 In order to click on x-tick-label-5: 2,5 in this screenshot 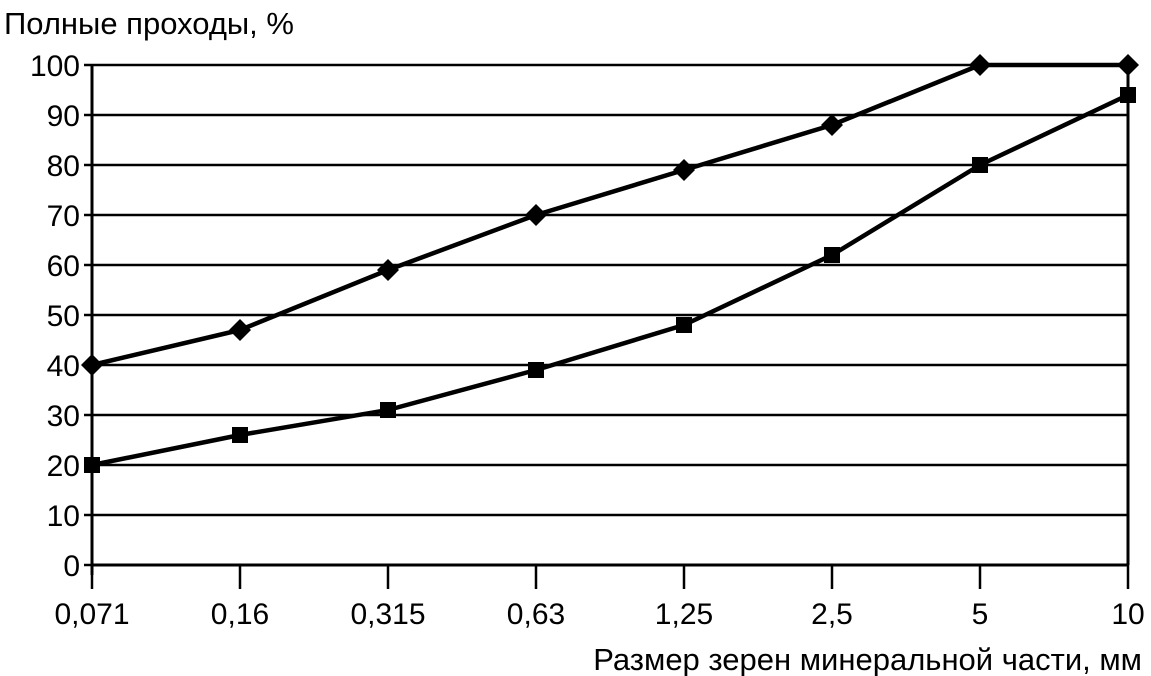, I will do `click(832, 614)`.